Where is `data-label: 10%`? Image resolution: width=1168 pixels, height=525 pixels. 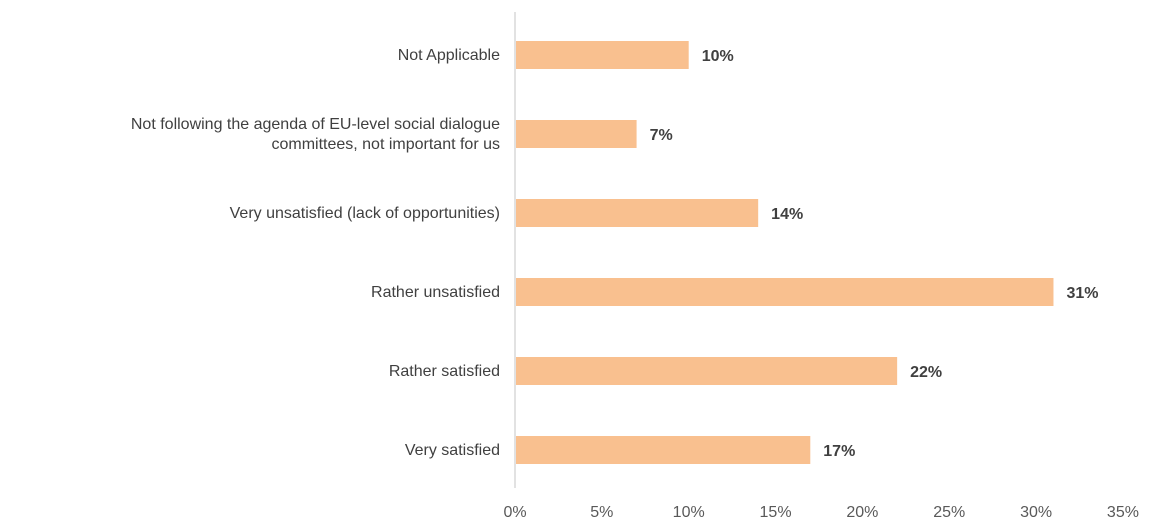 data-label: 10% is located at coordinates (718, 56).